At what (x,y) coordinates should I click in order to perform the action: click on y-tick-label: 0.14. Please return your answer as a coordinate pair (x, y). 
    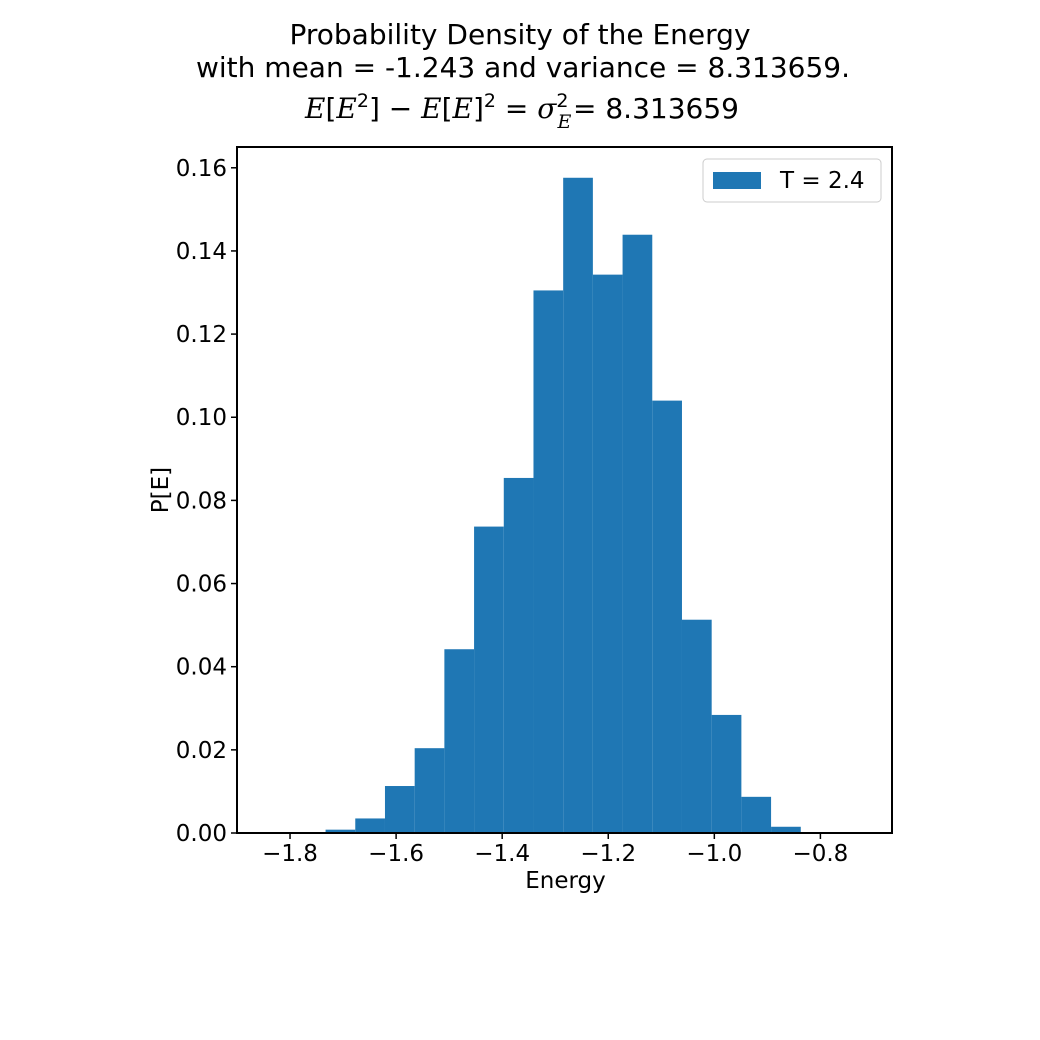
    Looking at the image, I should click on (201, 252).